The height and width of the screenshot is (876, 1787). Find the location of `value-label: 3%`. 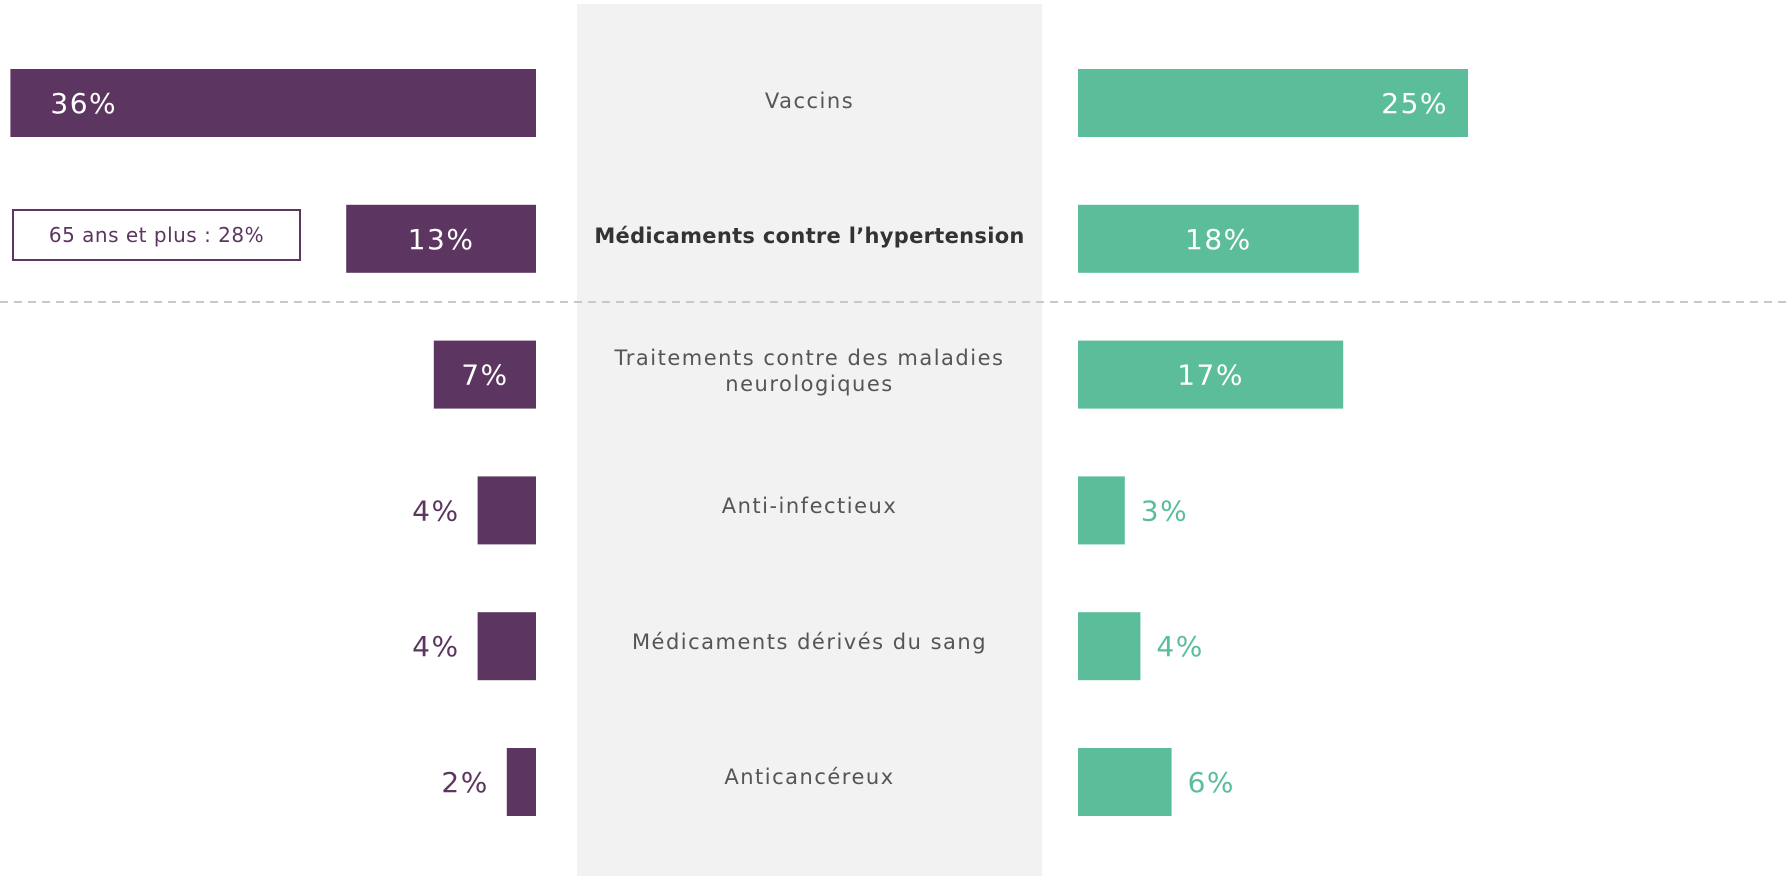

value-label: 3% is located at coordinates (1164, 510).